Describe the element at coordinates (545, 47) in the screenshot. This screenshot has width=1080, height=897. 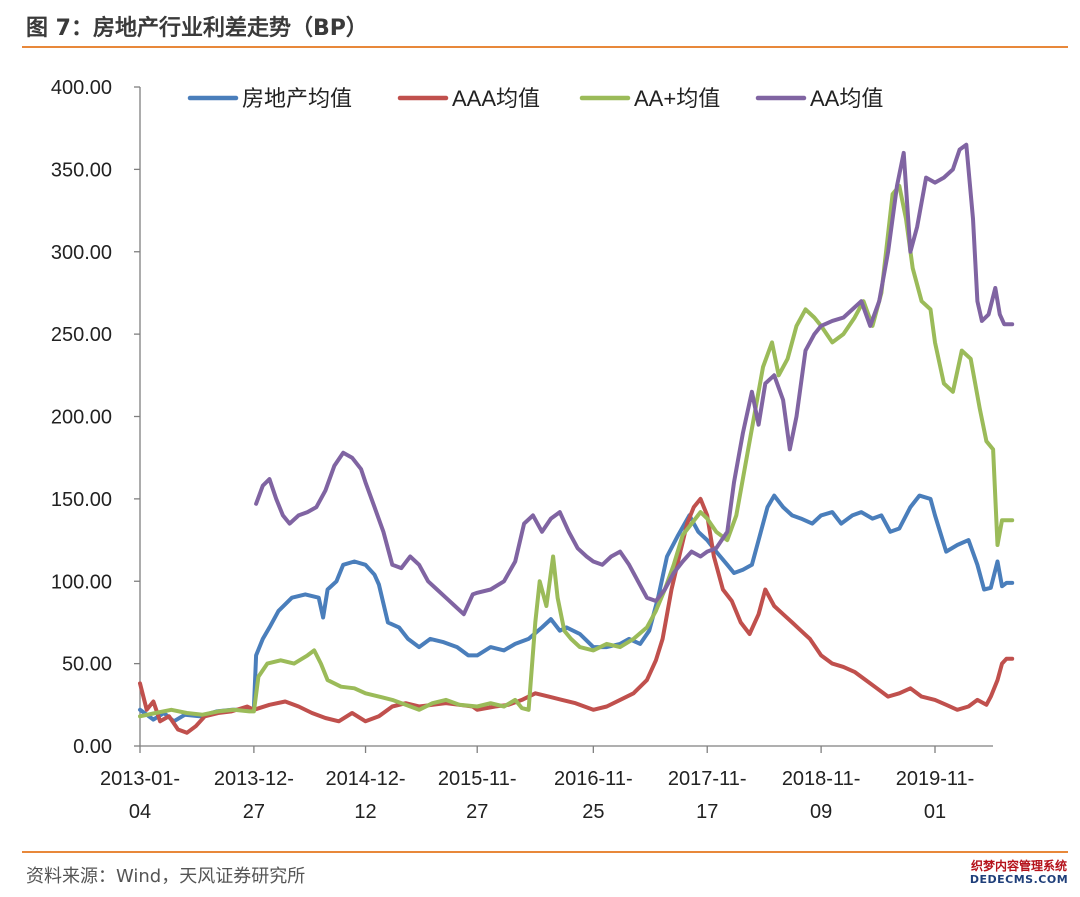
I see `title-divider` at that location.